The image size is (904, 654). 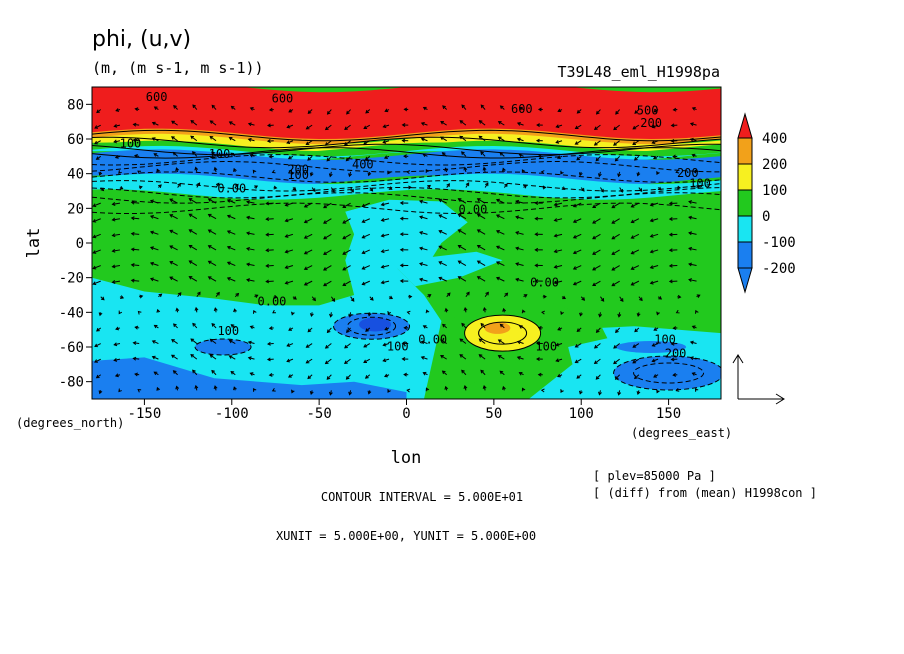 I want to click on fill-cyan-band-mid, so click(x=406, y=186).